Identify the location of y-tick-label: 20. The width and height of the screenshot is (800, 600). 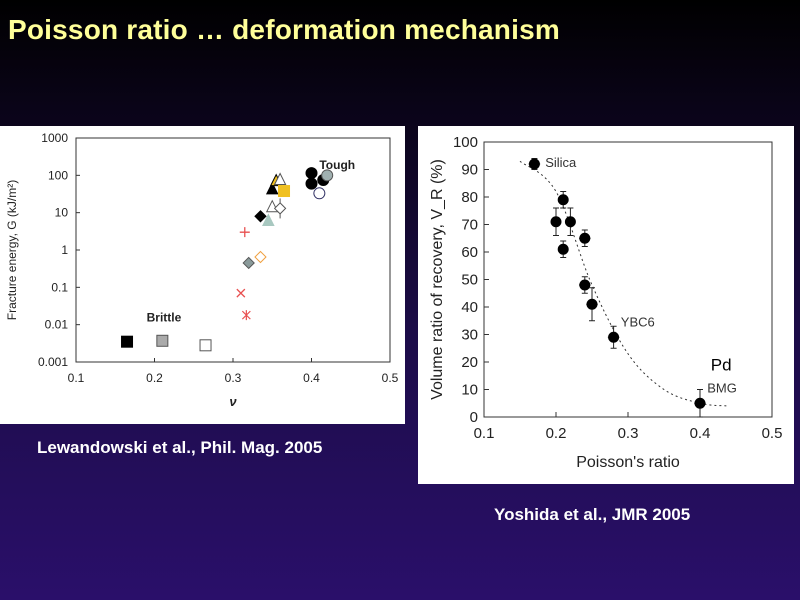
(469, 362).